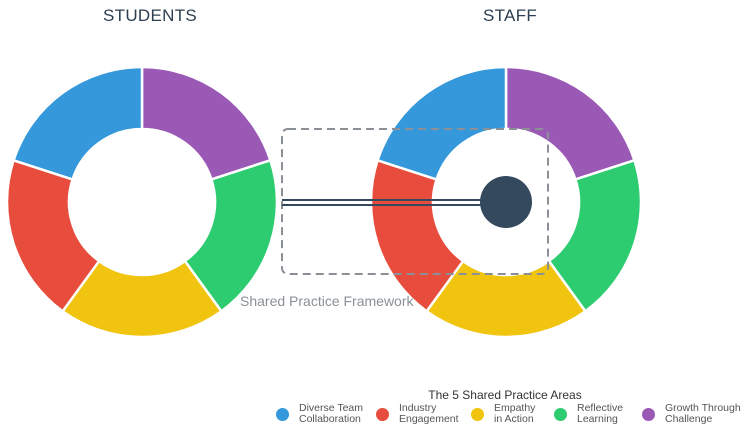 Image resolution: width=750 pixels, height=435 pixels. What do you see at coordinates (282, 414) in the screenshot?
I see `legend-dot-blue` at bounding box center [282, 414].